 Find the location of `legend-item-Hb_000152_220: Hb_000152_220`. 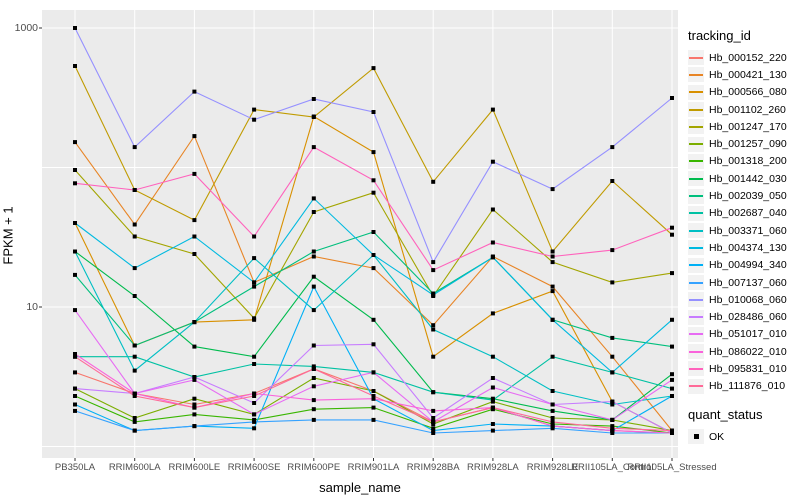

legend-item-Hb_000152_220: Hb_000152_220 is located at coordinates (744, 57).